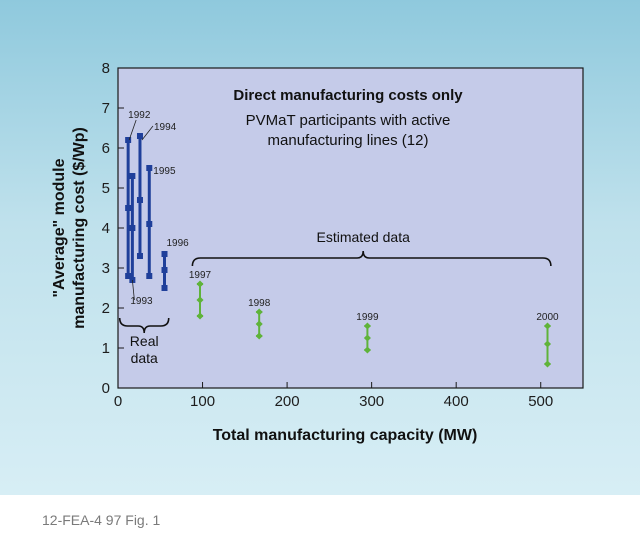 The width and height of the screenshot is (640, 548). What do you see at coordinates (363, 237) in the screenshot?
I see `estimated-data-label: Estimated data` at bounding box center [363, 237].